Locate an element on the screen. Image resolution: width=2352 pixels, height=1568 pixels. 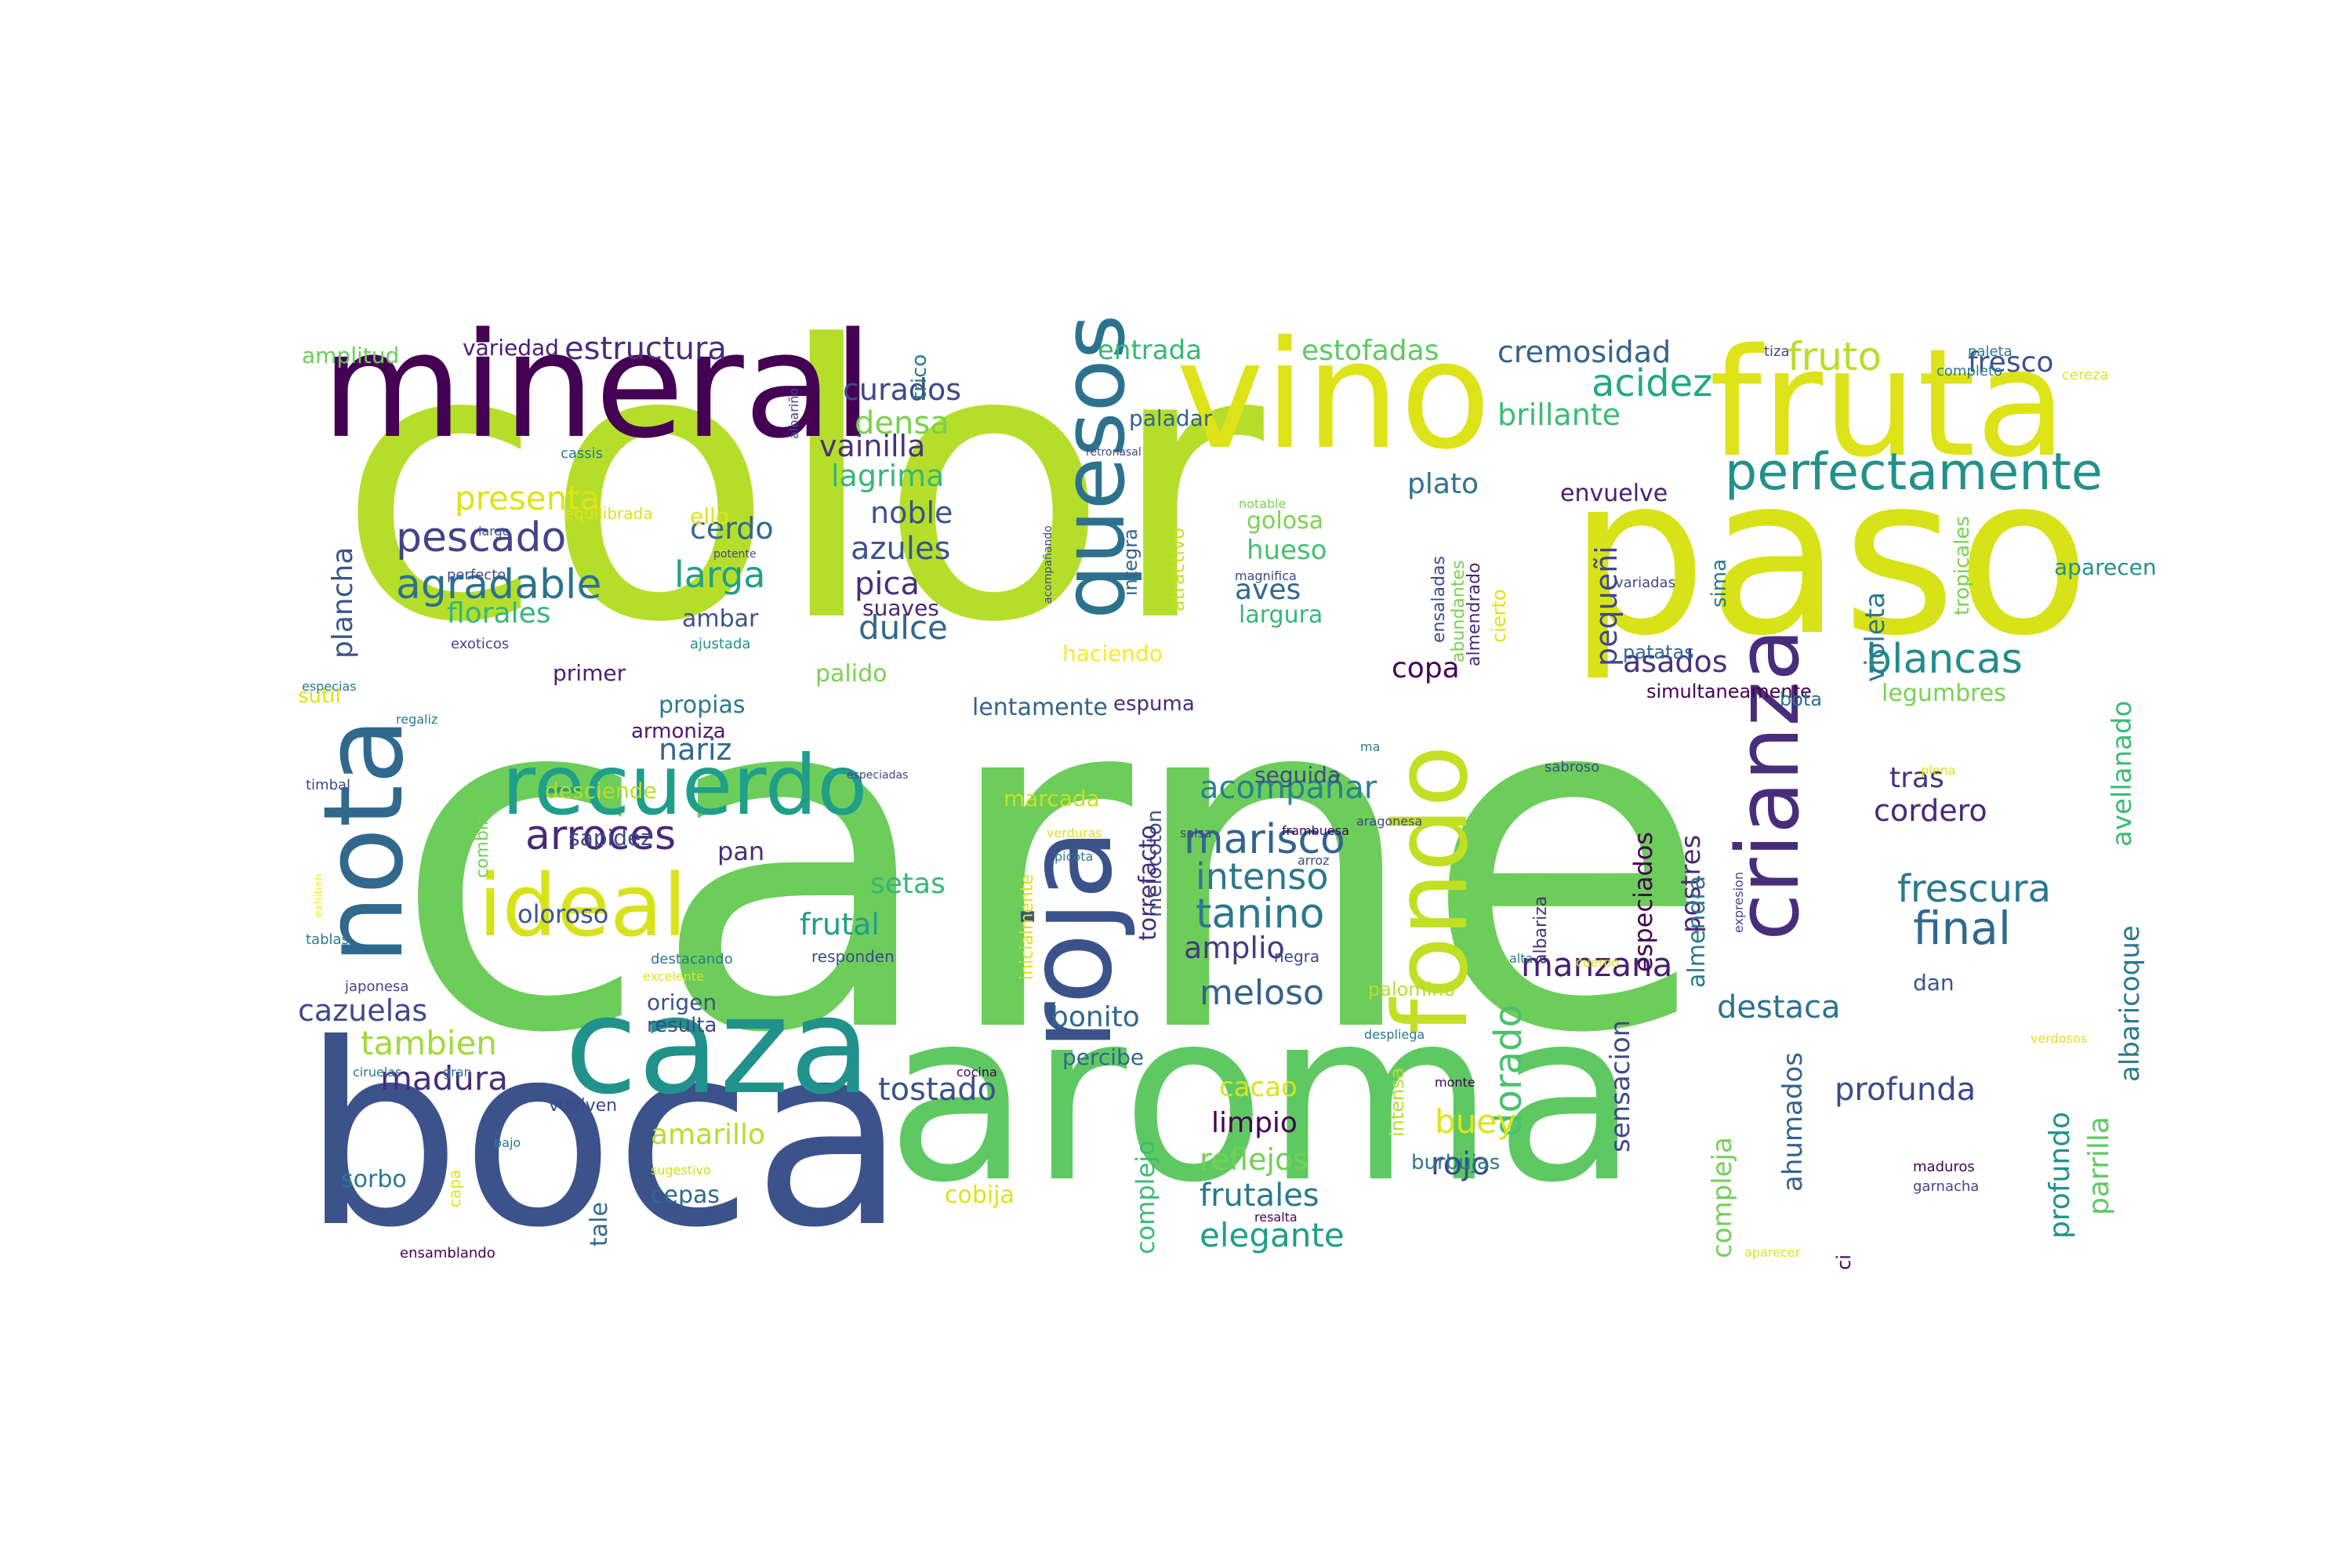
word-61: elegante is located at coordinates (1272, 1235).